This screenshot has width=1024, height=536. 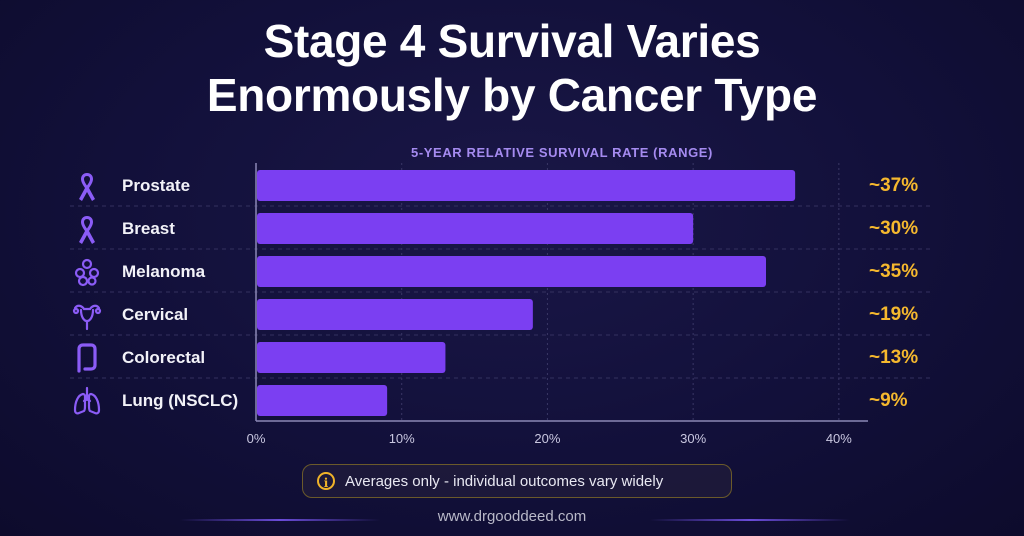 I want to click on category-label: Lung (NSCLC), so click(x=180, y=400).